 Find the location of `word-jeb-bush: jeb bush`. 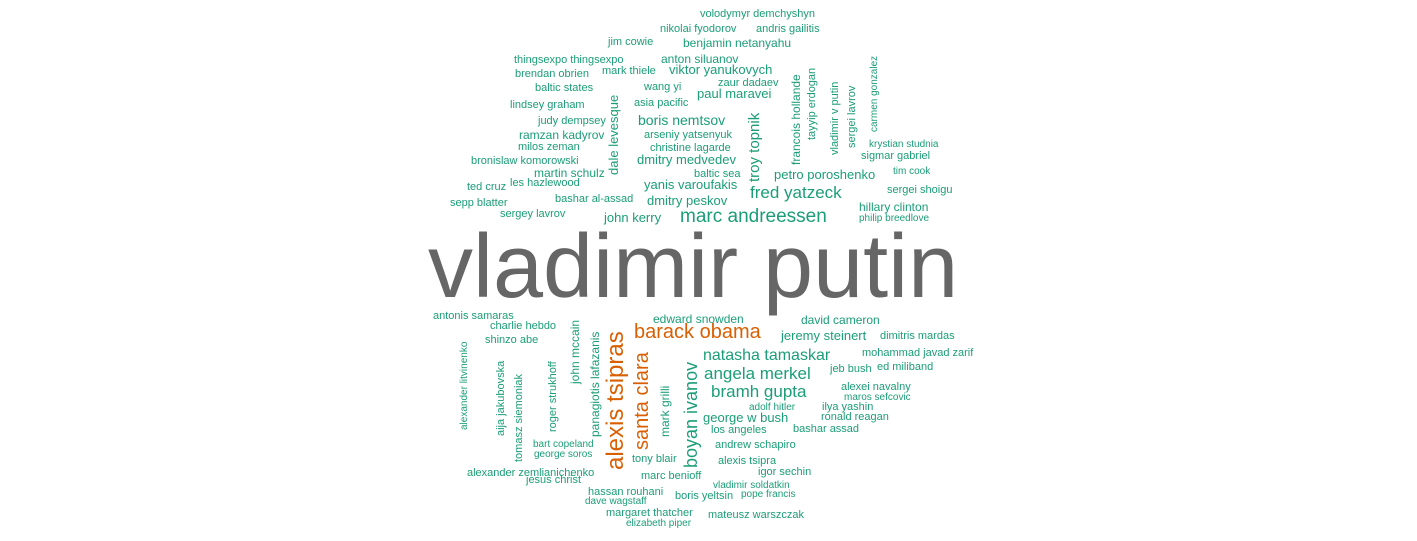

word-jeb-bush: jeb bush is located at coordinates (851, 369).